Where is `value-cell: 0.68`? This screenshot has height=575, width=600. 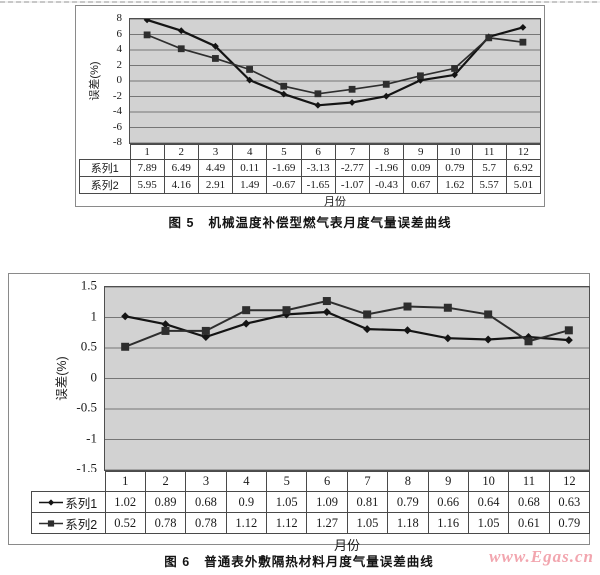 value-cell: 0.68 is located at coordinates (206, 502).